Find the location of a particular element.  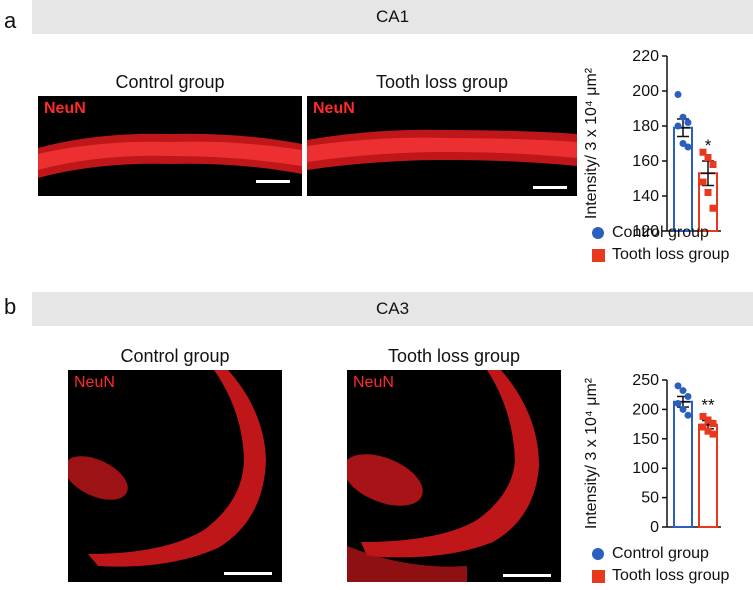

y-tick-label: 160 is located at coordinates (645, 161).